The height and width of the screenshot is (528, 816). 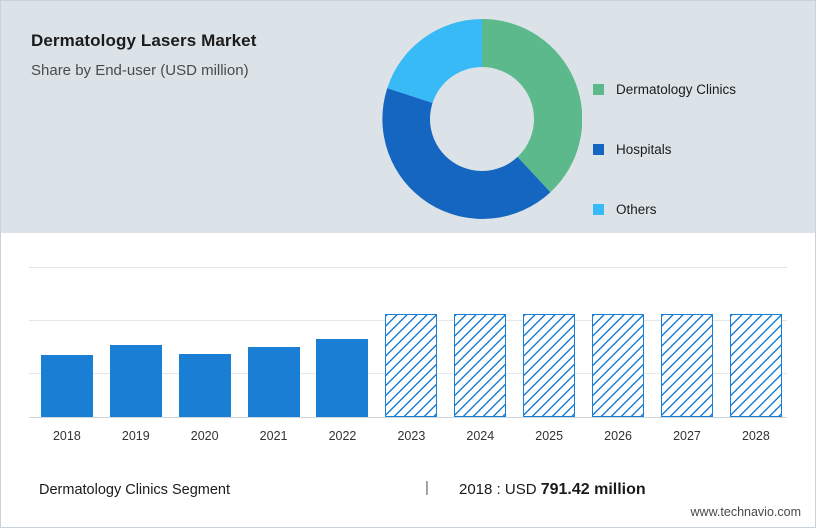 I want to click on bar-column-2021, so click(x=274, y=382).